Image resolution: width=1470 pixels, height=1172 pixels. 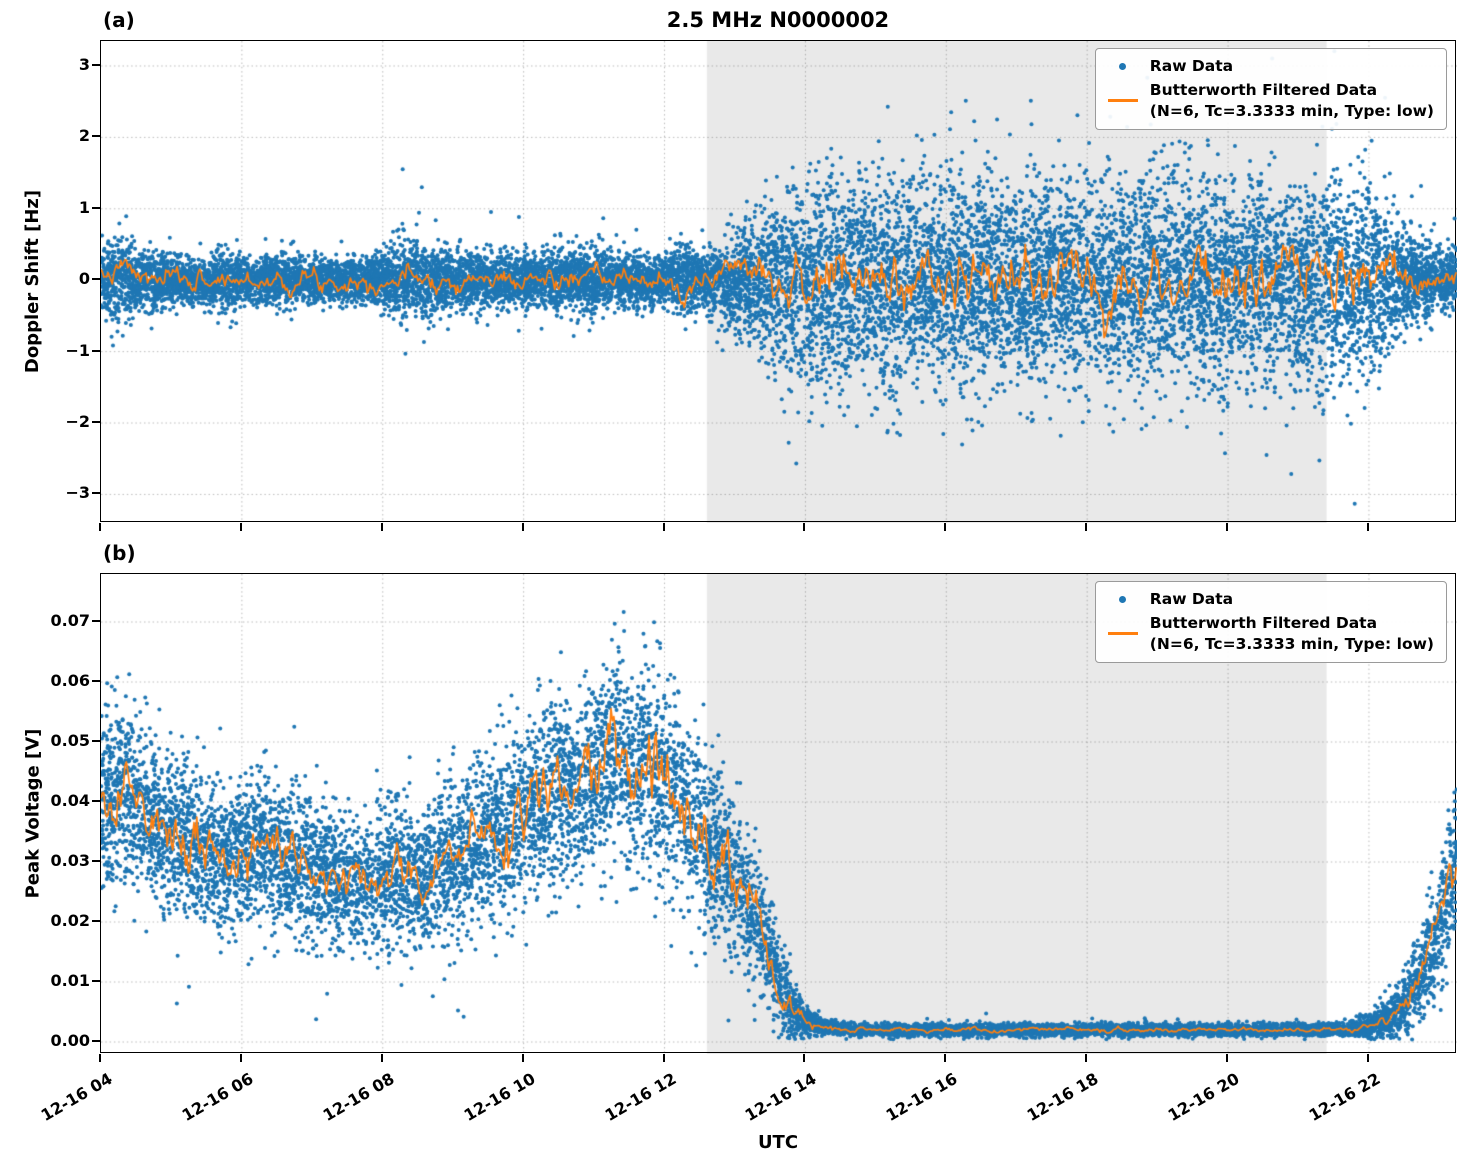 I want to click on y-tick-label: 0.00, so click(x=70, y=1040).